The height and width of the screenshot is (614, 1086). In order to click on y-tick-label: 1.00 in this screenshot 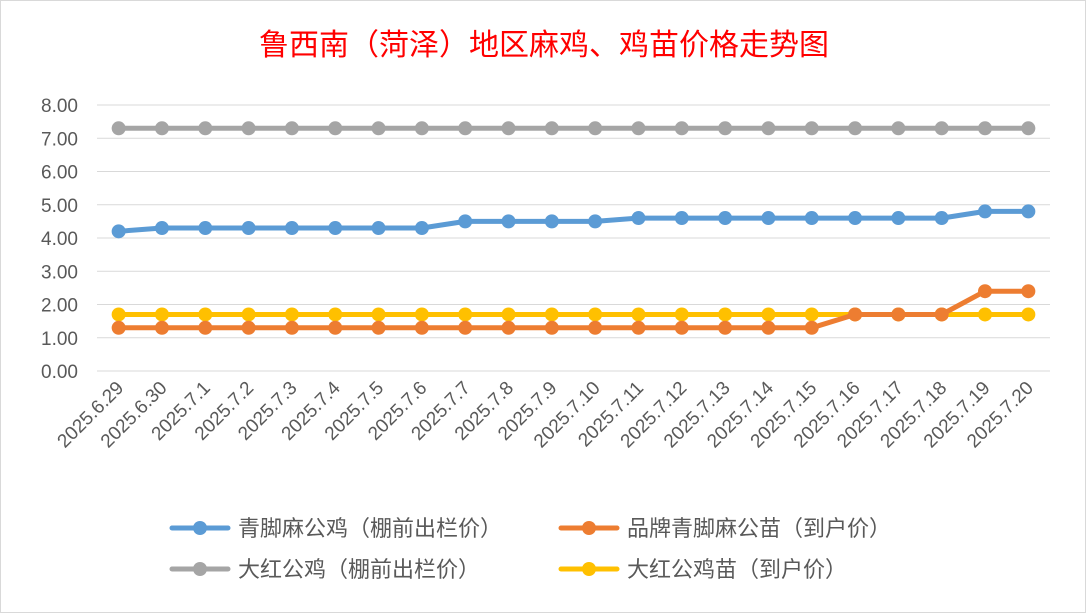, I will do `click(59, 339)`.